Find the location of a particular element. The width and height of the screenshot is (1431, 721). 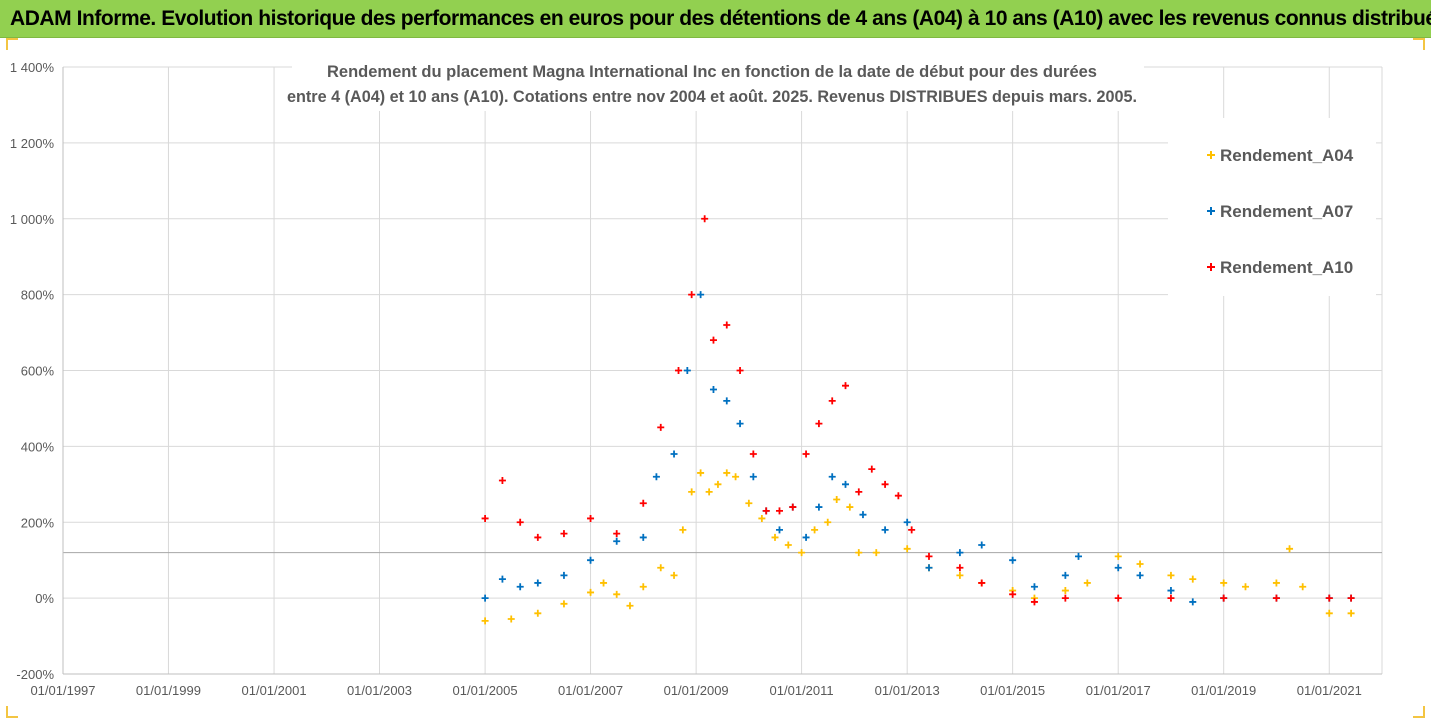

x-tick-label: 01/01/2021 is located at coordinates (1329, 690).